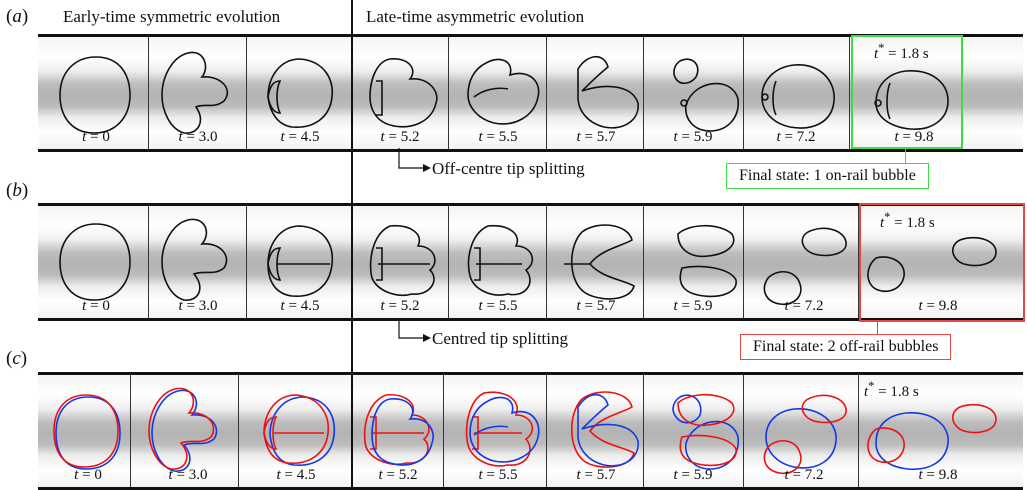 The height and width of the screenshot is (490, 1027). I want to click on time-label-a-8: t = 9.8, so click(914, 137).